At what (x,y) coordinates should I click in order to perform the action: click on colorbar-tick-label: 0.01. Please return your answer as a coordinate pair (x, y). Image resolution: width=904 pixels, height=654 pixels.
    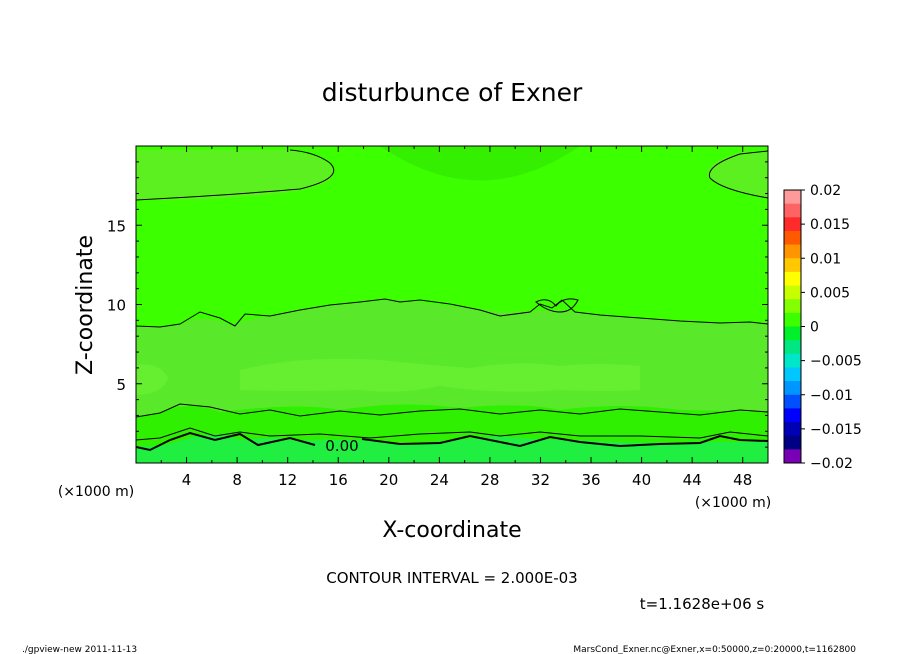
    Looking at the image, I should click on (825, 259).